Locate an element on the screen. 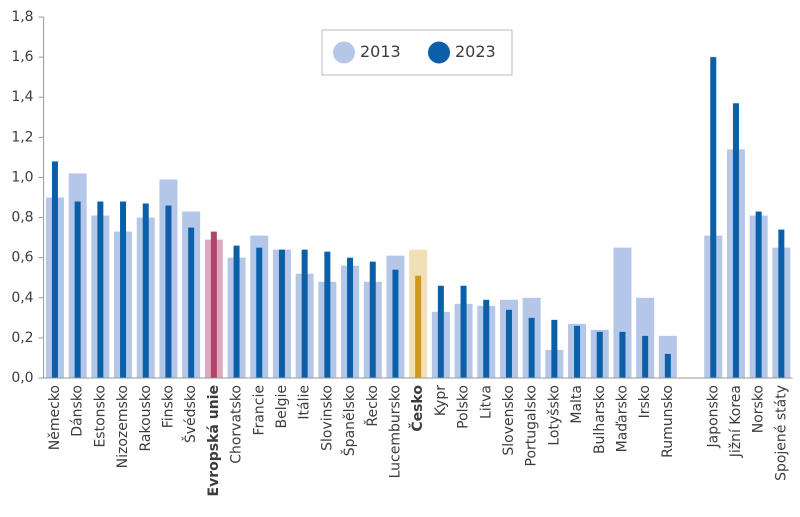  x-tick-label: Česko is located at coordinates (417, 408).